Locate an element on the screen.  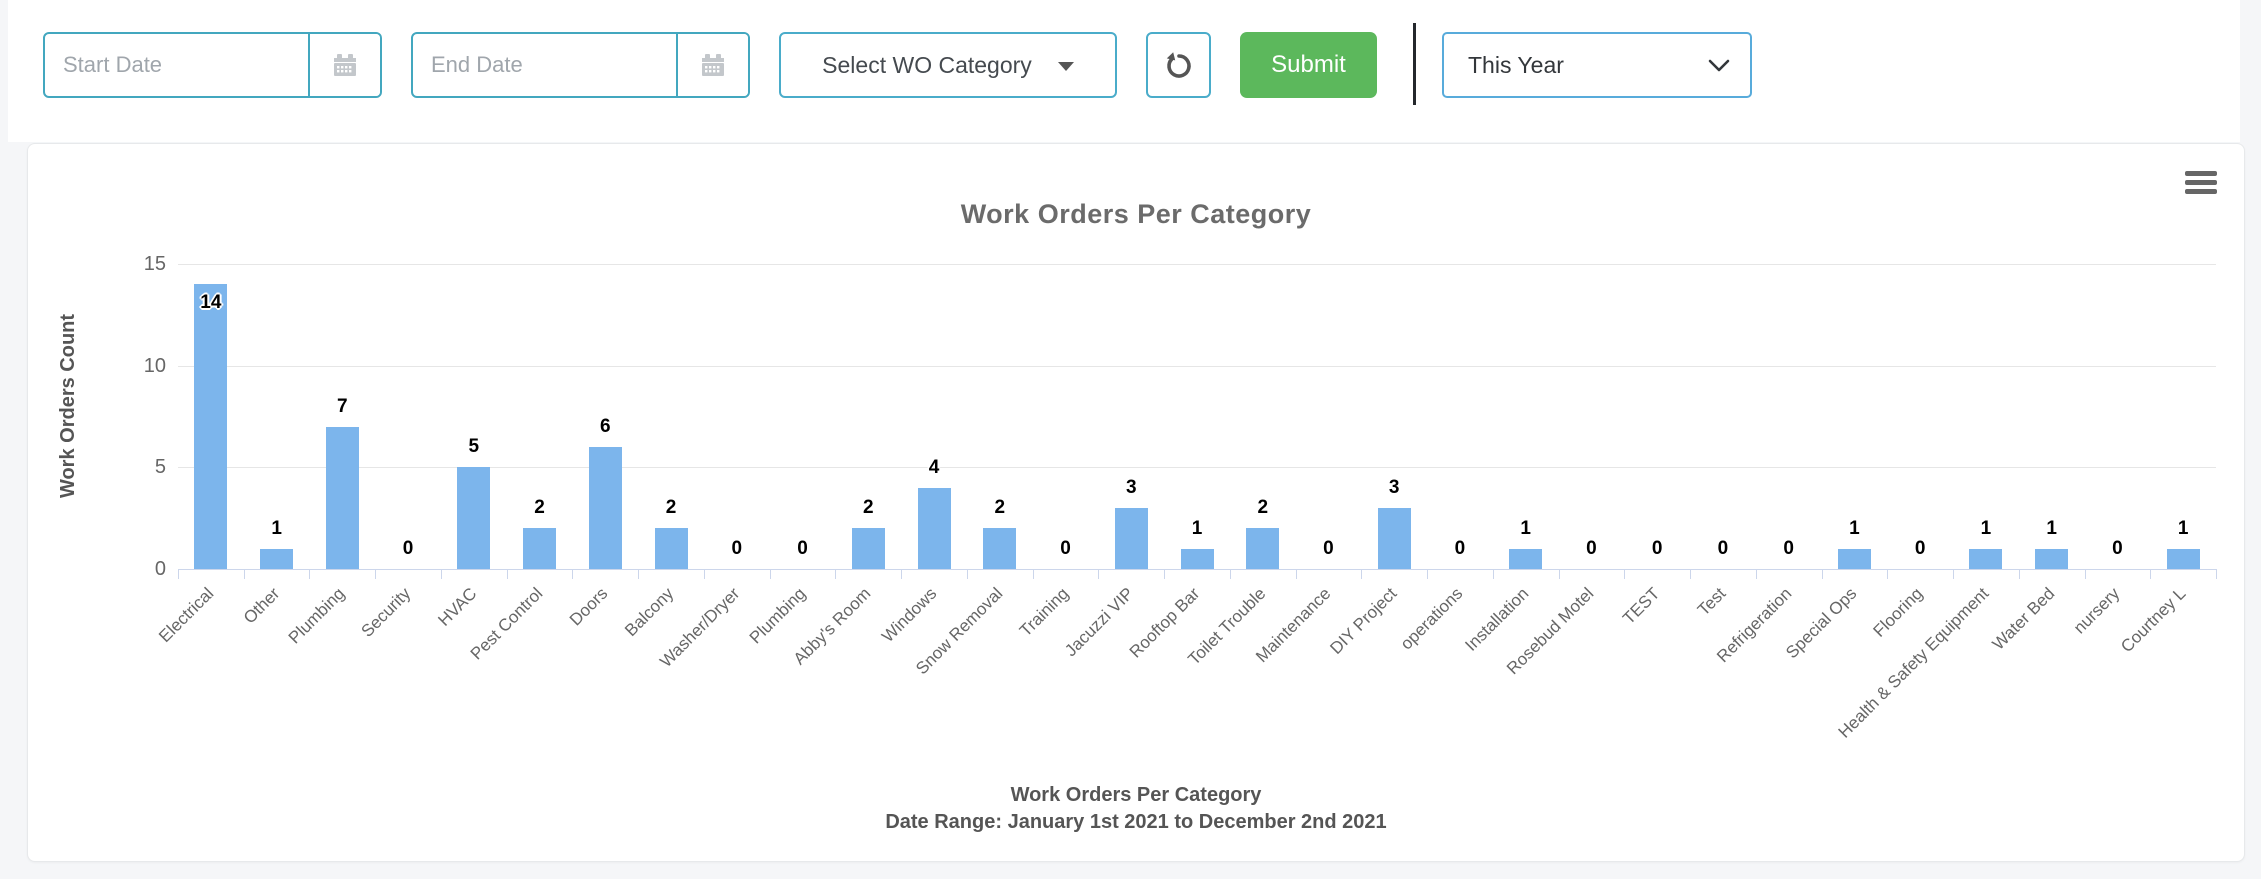
end-date-calendar-button is located at coordinates (712, 65).